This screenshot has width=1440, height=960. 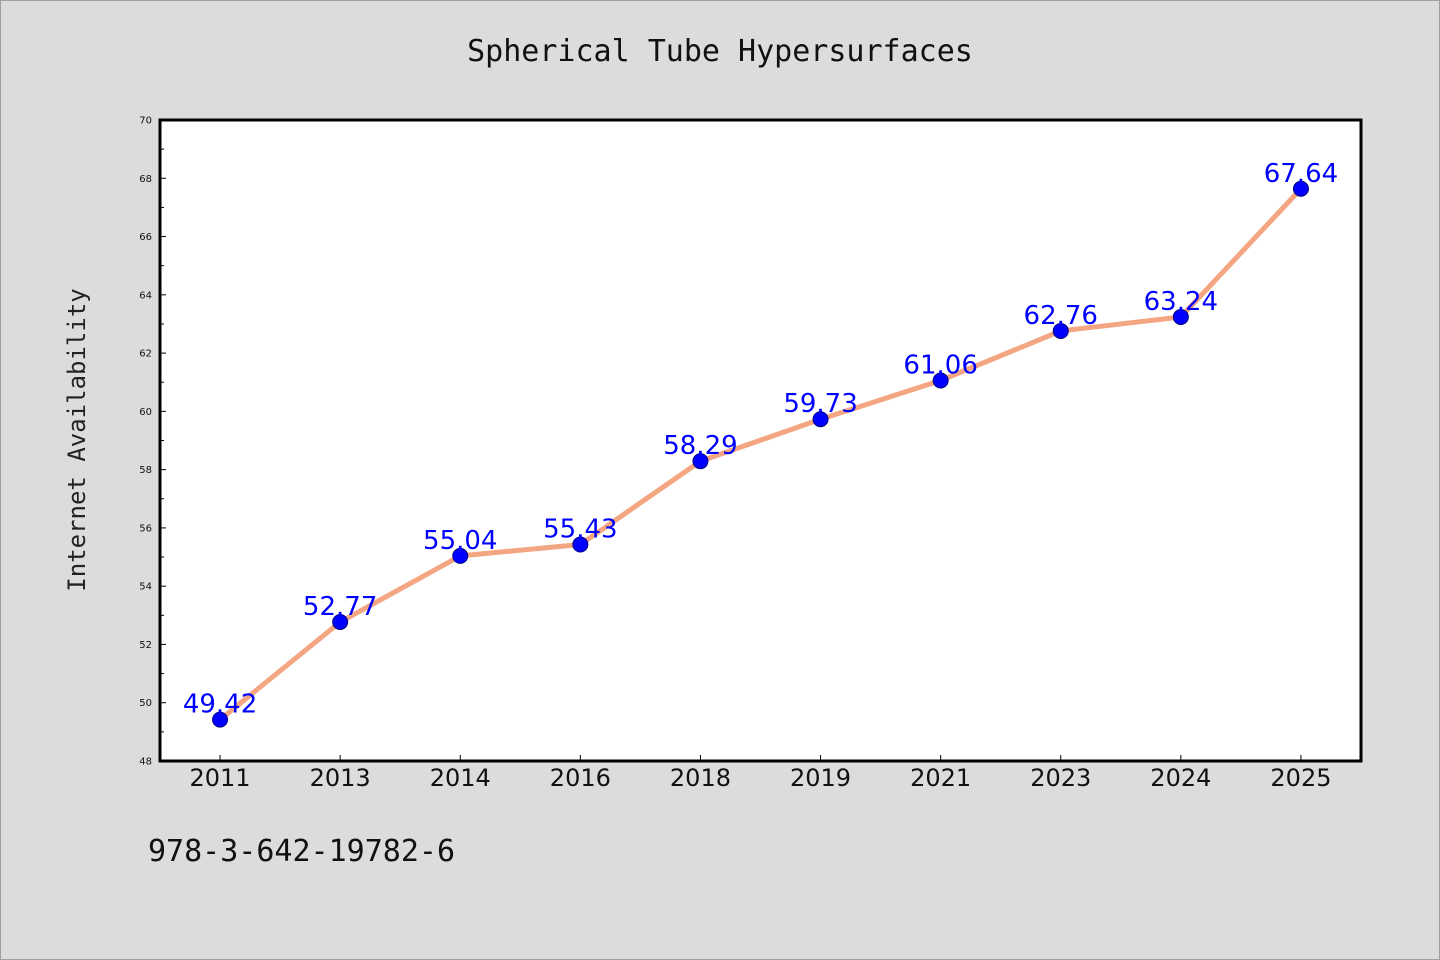 What do you see at coordinates (145, 412) in the screenshot?
I see `y-tick-label: 60` at bounding box center [145, 412].